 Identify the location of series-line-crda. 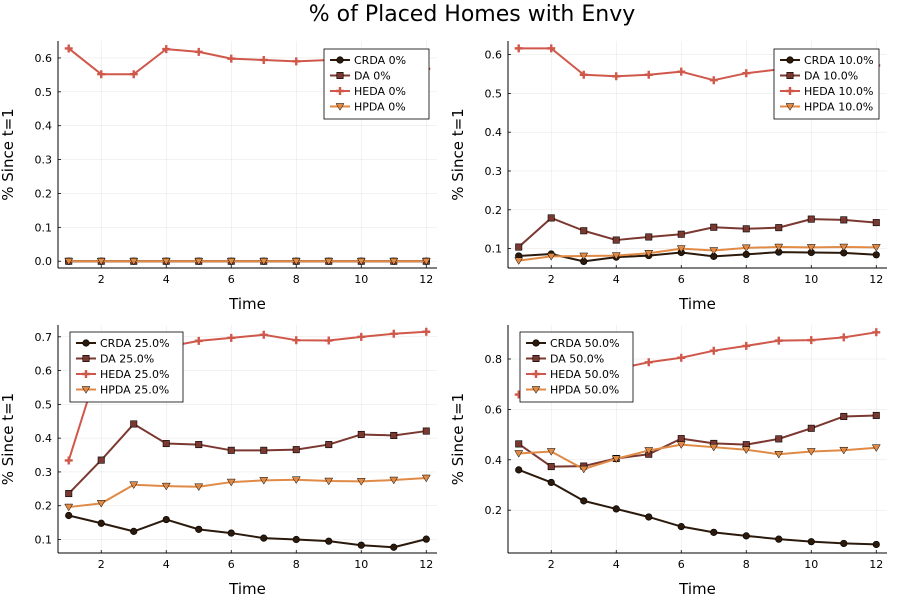
(697, 257).